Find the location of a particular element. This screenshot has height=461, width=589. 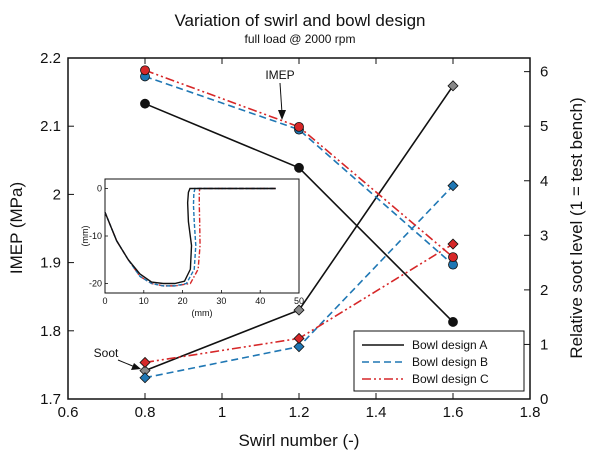

inset-x-tick-label: 30 is located at coordinates (221, 301).